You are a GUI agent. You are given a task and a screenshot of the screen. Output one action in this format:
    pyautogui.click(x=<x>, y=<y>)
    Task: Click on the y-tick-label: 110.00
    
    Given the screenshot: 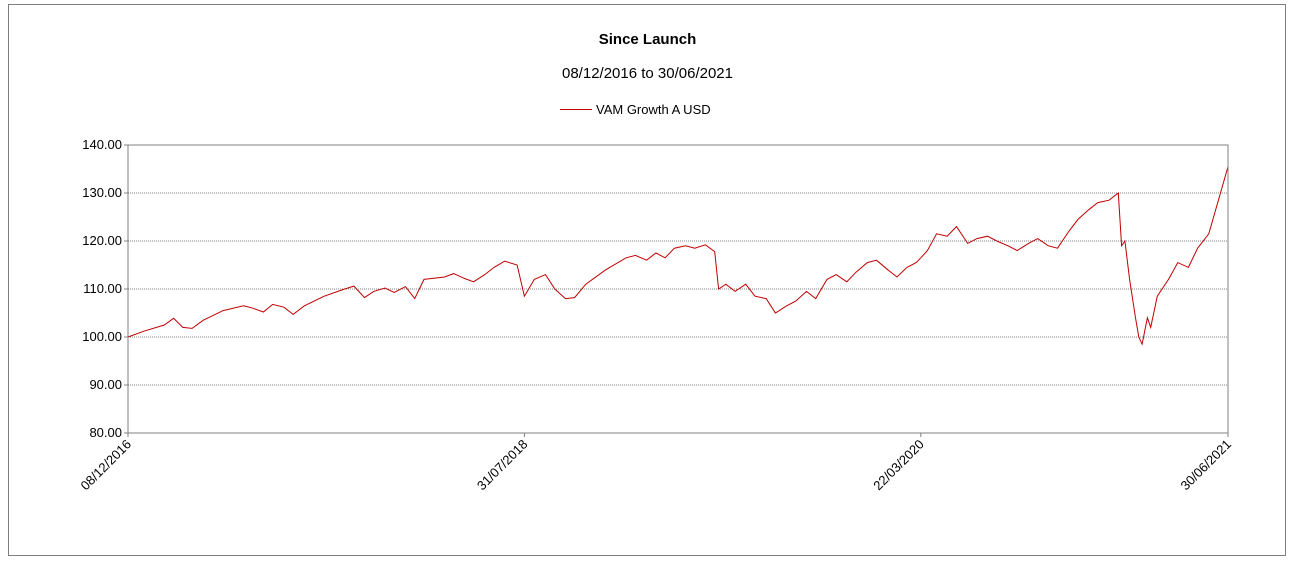 What is the action you would take?
    pyautogui.click(x=102, y=288)
    